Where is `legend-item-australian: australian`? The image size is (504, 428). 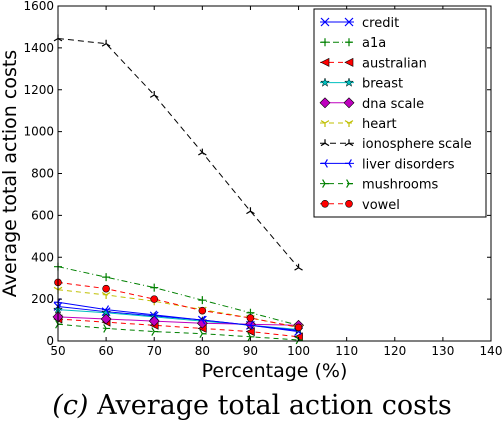
legend-item-australian: australian is located at coordinates (373, 63).